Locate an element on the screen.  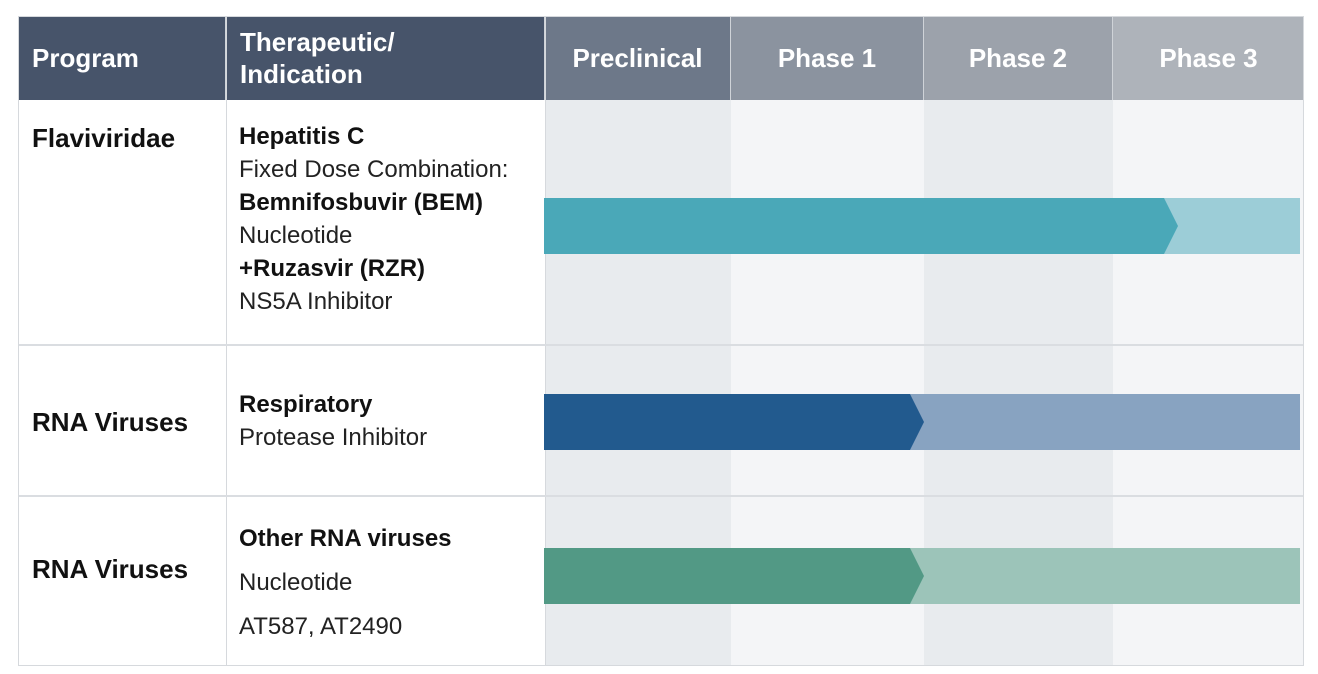
header-phase-1-label: Phase 1 is located at coordinates (827, 58).